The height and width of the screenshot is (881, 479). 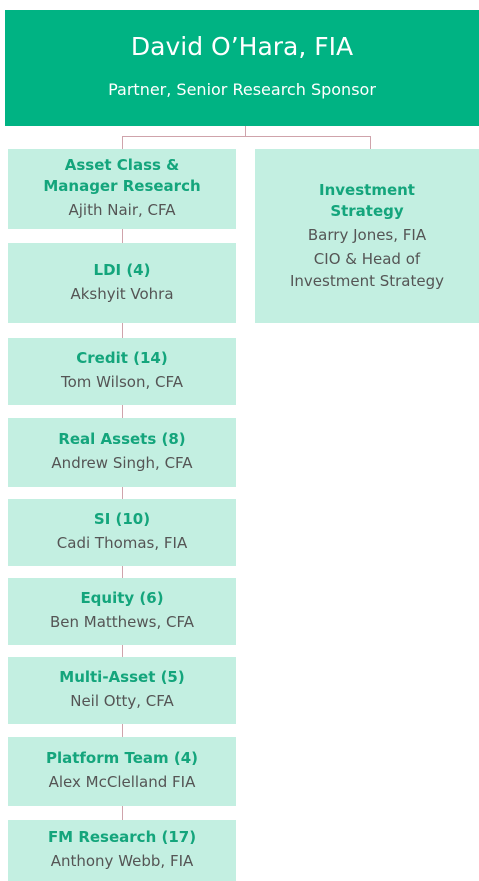 What do you see at coordinates (122, 210) in the screenshot?
I see `node-name: Ajith Nair, CFA` at bounding box center [122, 210].